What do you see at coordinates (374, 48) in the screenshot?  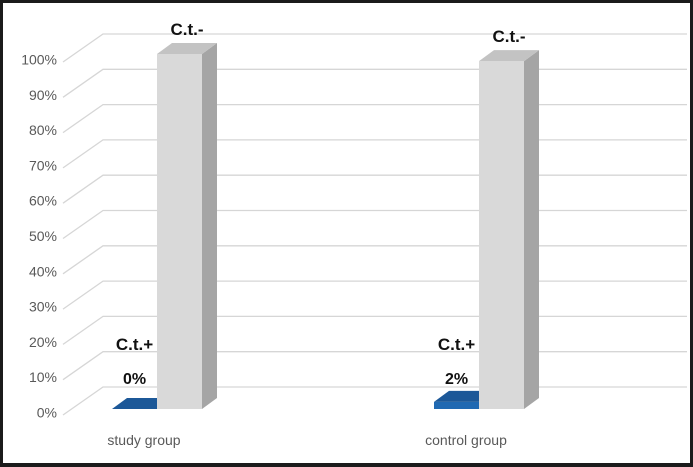 I see `gridline` at bounding box center [374, 48].